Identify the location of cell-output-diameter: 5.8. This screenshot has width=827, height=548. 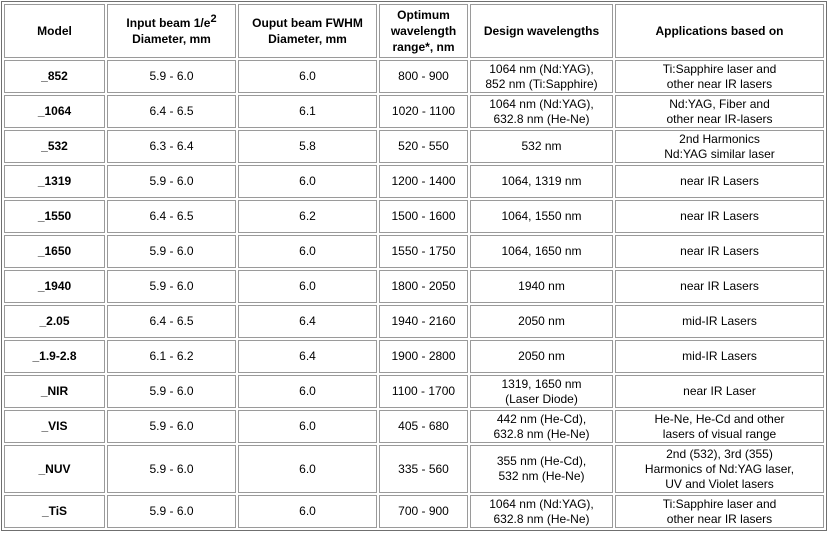
(307, 146).